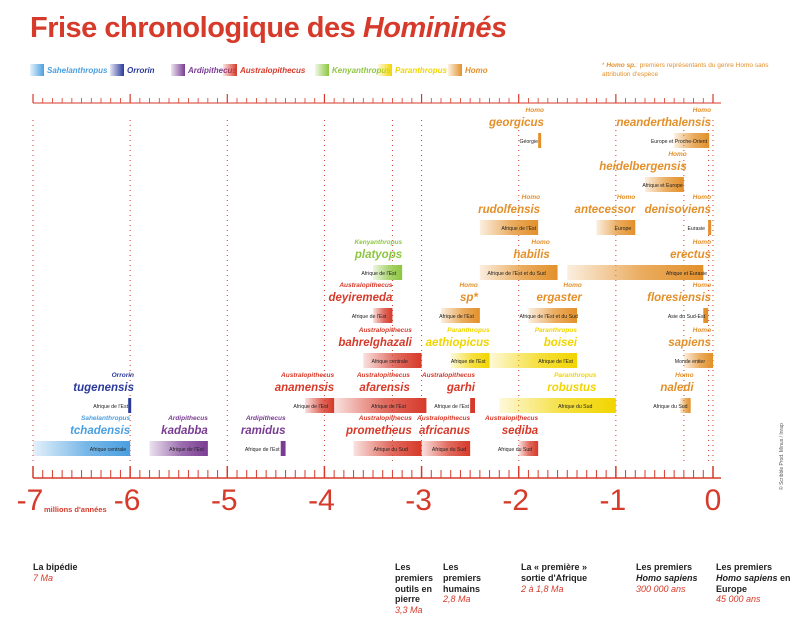 This screenshot has width=800, height=626. What do you see at coordinates (418, 500) in the screenshot?
I see `x-tick-label: -3` at bounding box center [418, 500].